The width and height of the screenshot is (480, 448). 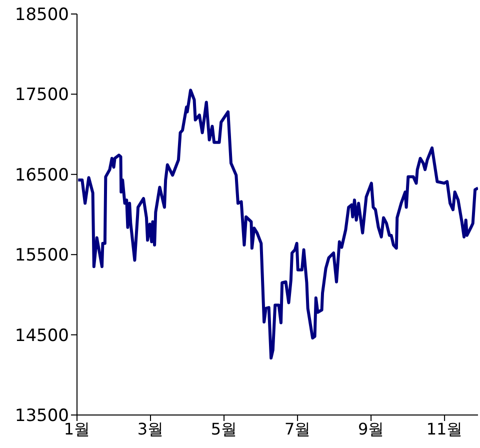 What do you see at coordinates (224, 428) in the screenshot?
I see `x-tick-label: 5월` at bounding box center [224, 428].